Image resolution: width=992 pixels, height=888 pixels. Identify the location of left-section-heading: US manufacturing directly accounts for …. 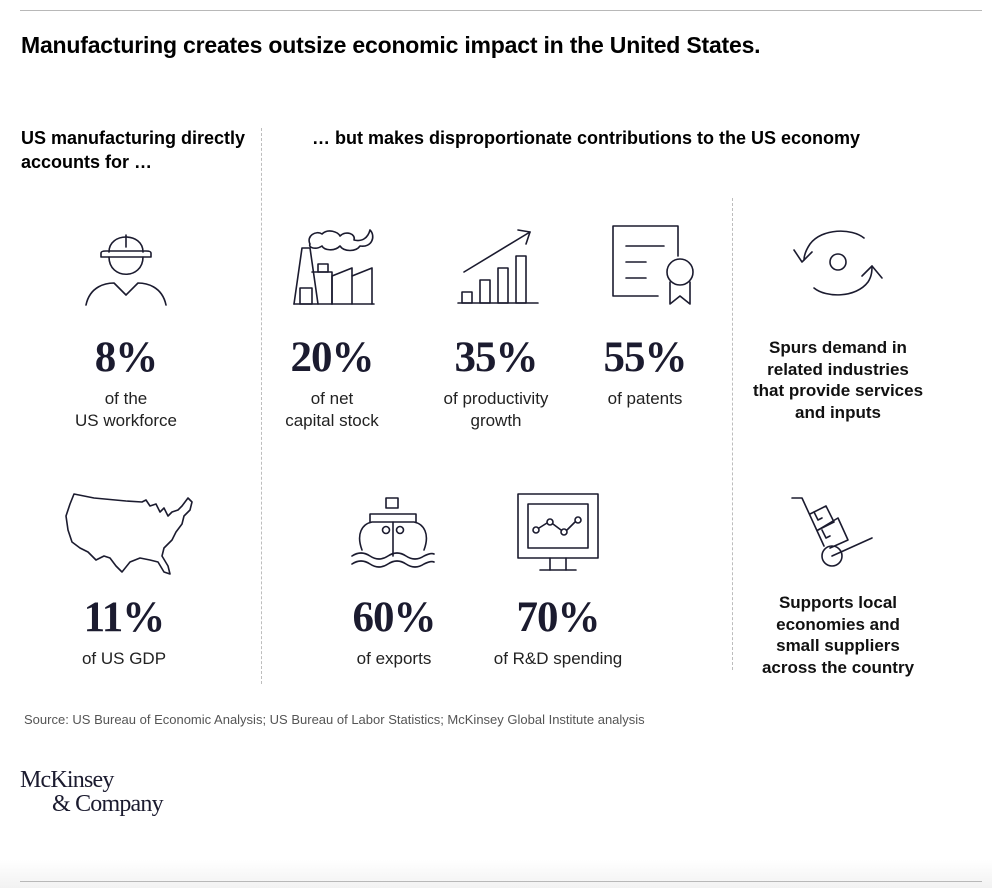
(133, 150).